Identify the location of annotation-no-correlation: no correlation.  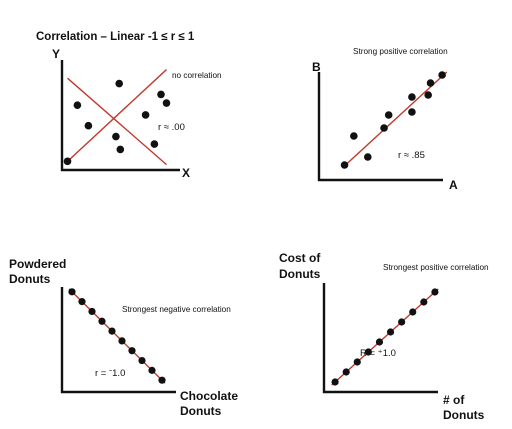
(197, 75).